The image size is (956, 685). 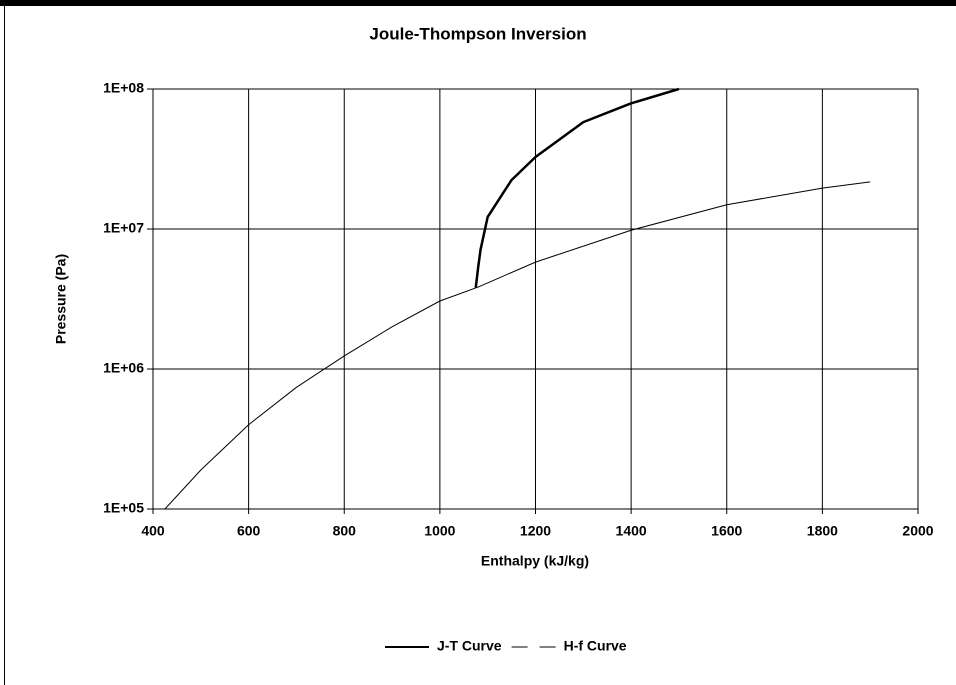 What do you see at coordinates (535, 561) in the screenshot?
I see `x-axis-label: Enthalpy (kJ/kg)` at bounding box center [535, 561].